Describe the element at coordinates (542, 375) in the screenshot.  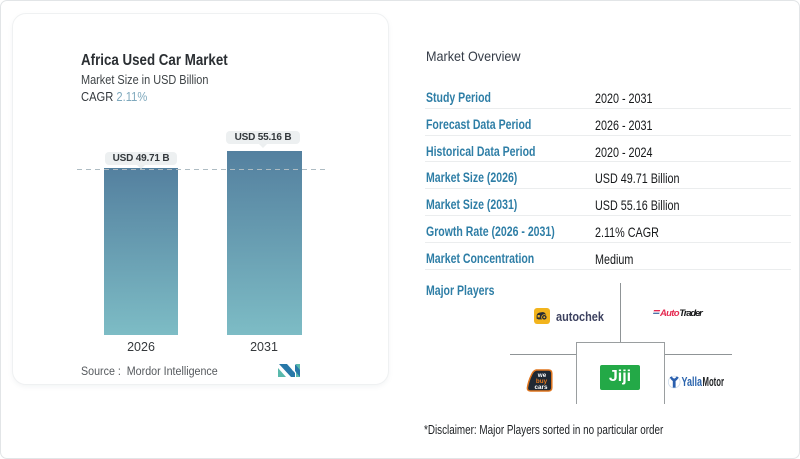
I see `svg-text: we` at that location.